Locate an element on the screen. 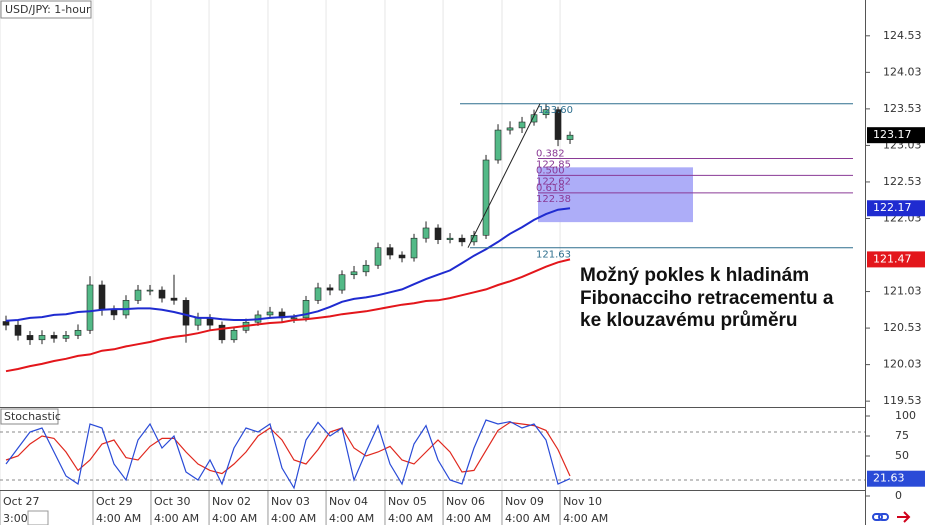  y-tick-label: 119.53 is located at coordinates (902, 400).